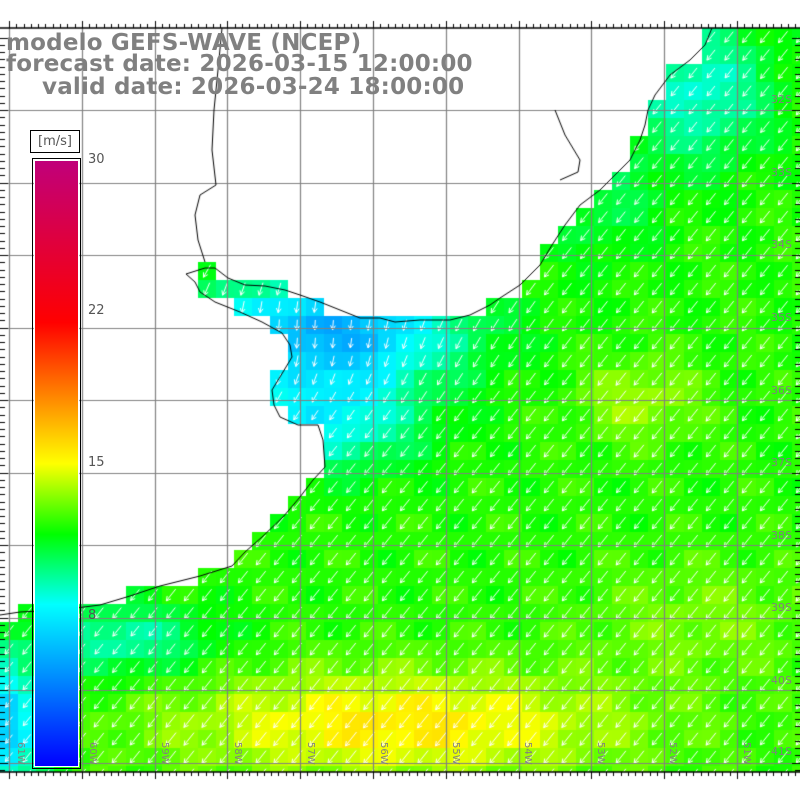  What do you see at coordinates (781, 244) in the screenshot?
I see `lat-label: 34S` at bounding box center [781, 244].